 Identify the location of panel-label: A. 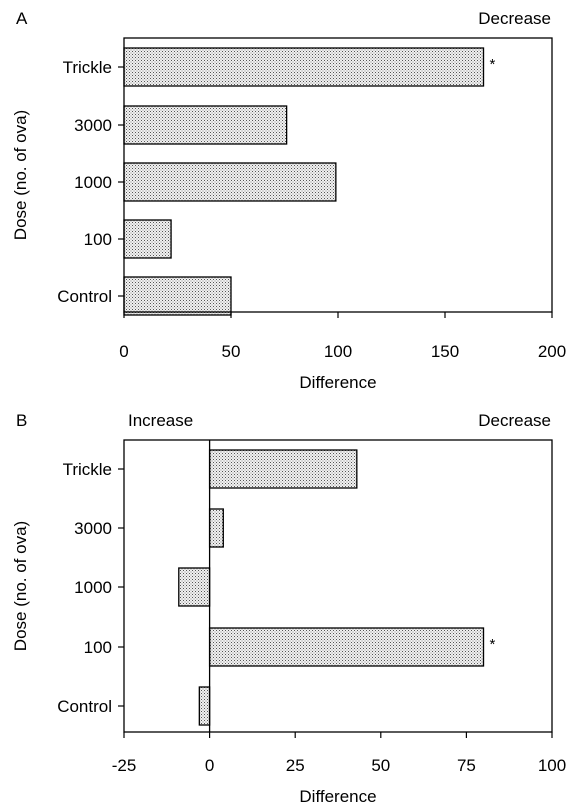
(22, 18).